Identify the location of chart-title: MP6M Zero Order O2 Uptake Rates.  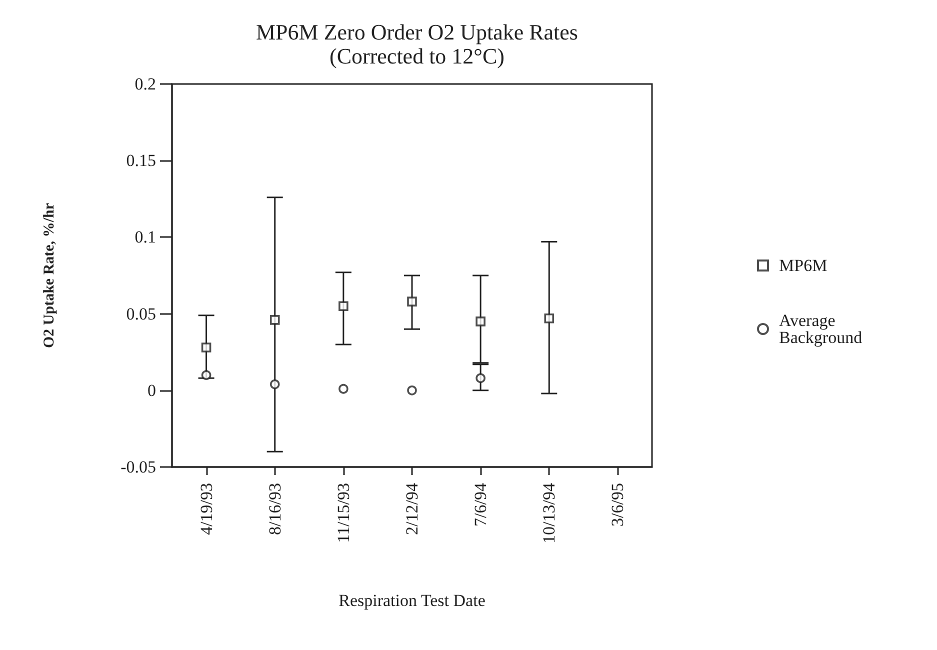
(417, 32).